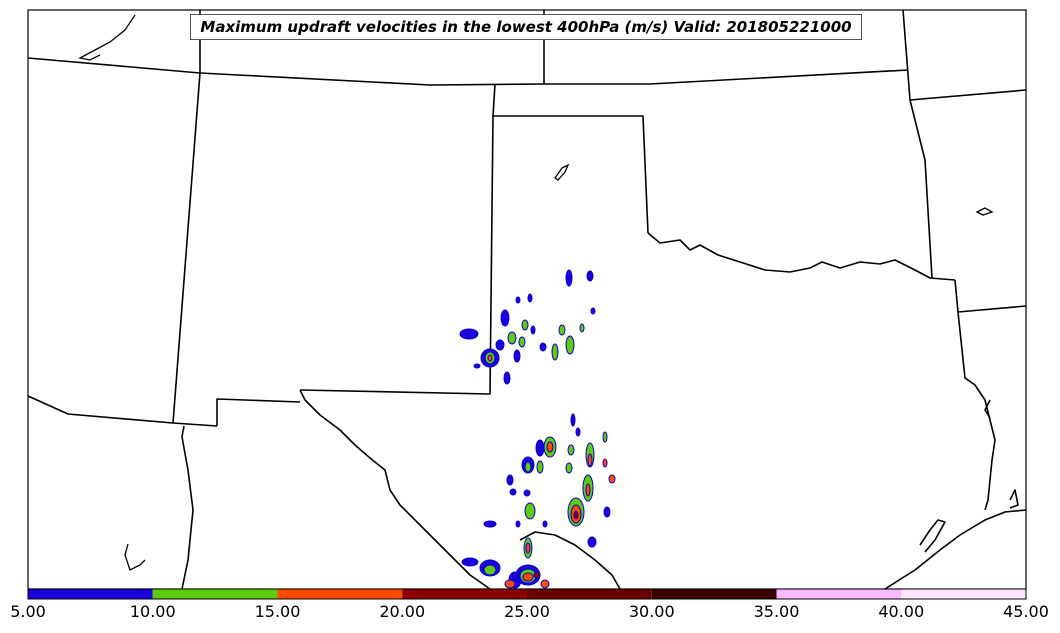  Describe the element at coordinates (1026, 611) in the screenshot. I see `colorbar-tick-label: 45.00` at that location.